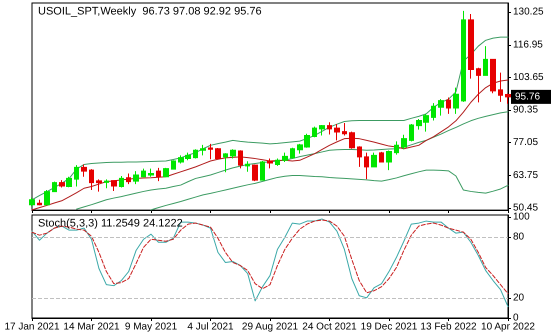 This screenshot has width=556, height=336. What do you see at coordinates (525, 142) in the screenshot?
I see `y-tick-label: 77.05` at bounding box center [525, 142].